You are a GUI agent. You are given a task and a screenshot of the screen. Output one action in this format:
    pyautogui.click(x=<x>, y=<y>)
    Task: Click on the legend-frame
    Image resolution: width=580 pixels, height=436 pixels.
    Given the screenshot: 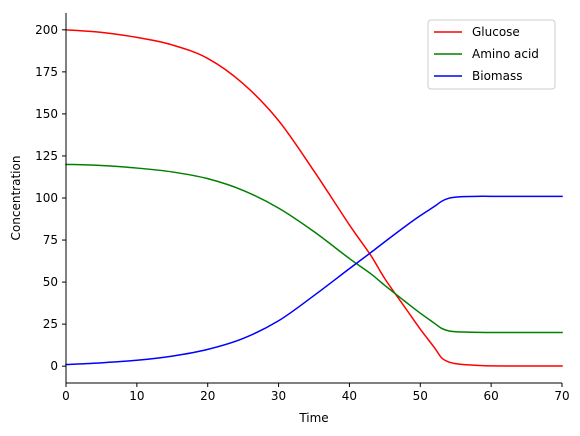 What is the action you would take?
    pyautogui.click(x=491, y=54)
    